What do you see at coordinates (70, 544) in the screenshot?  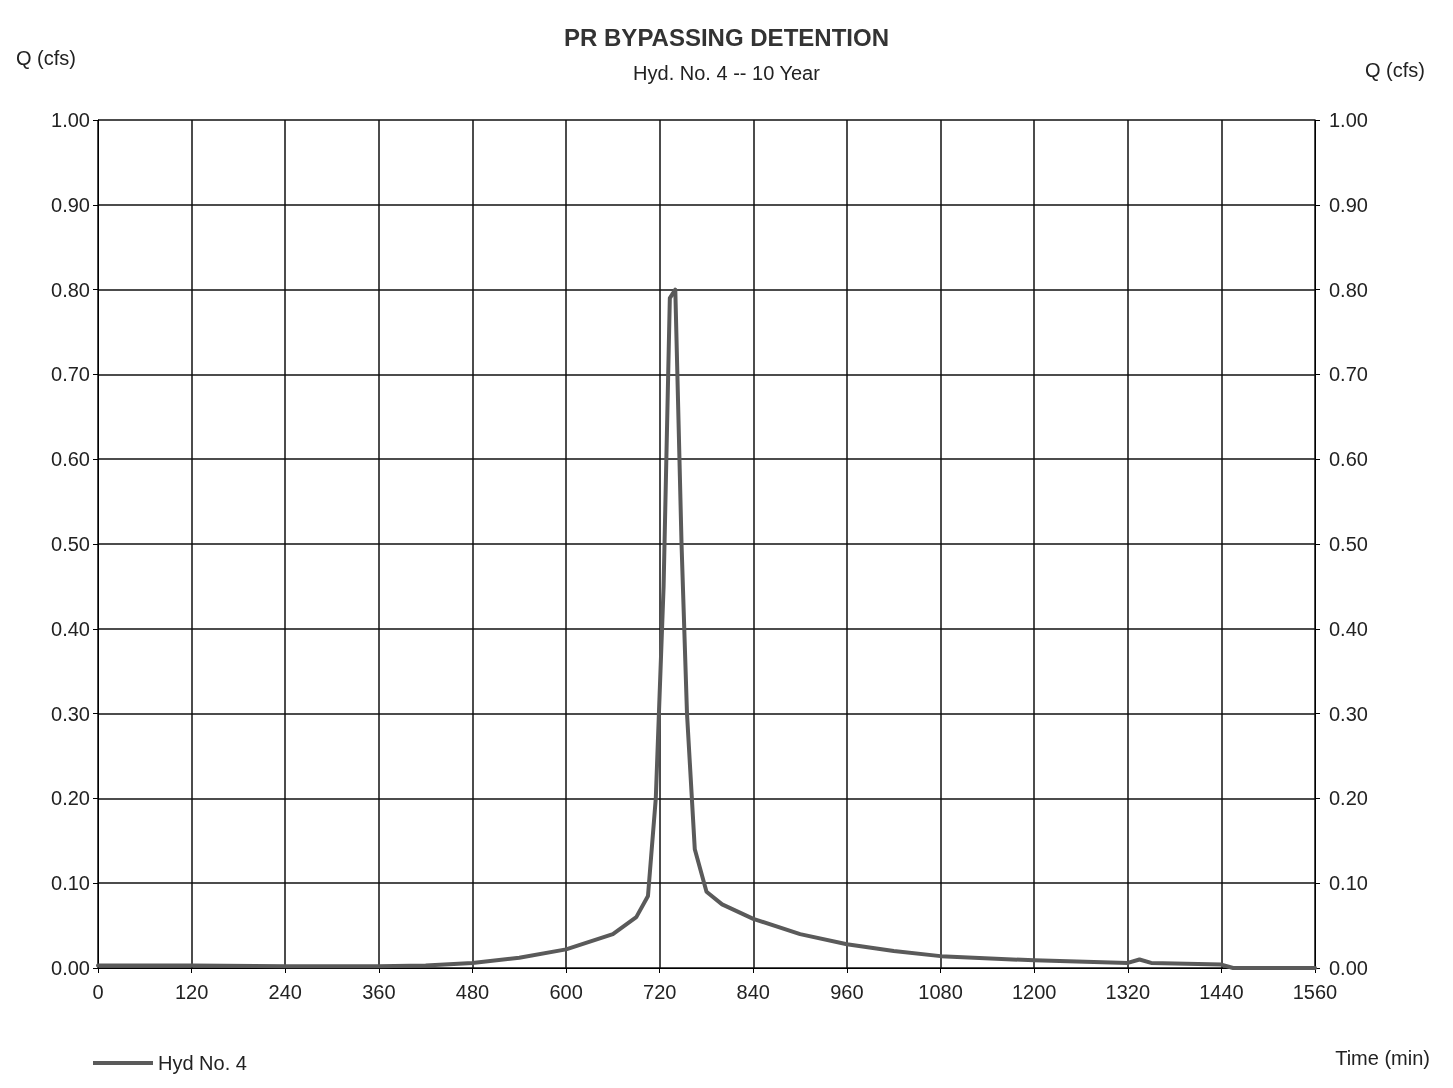 I see `y-tick-label: 0.50` at bounding box center [70, 544].